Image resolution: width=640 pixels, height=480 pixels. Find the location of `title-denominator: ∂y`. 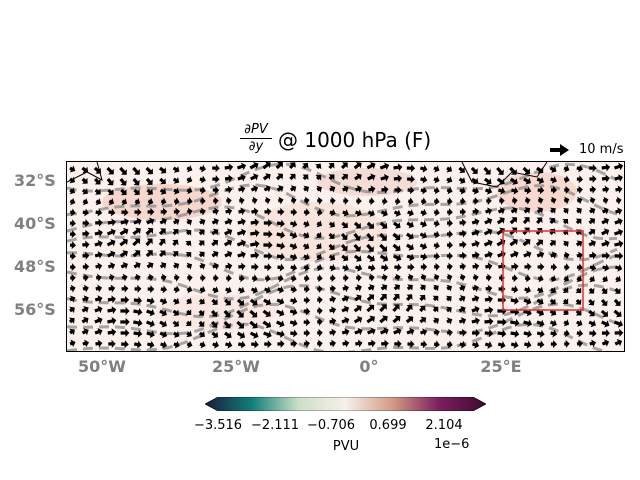

title-denominator: ∂y is located at coordinates (256, 146).